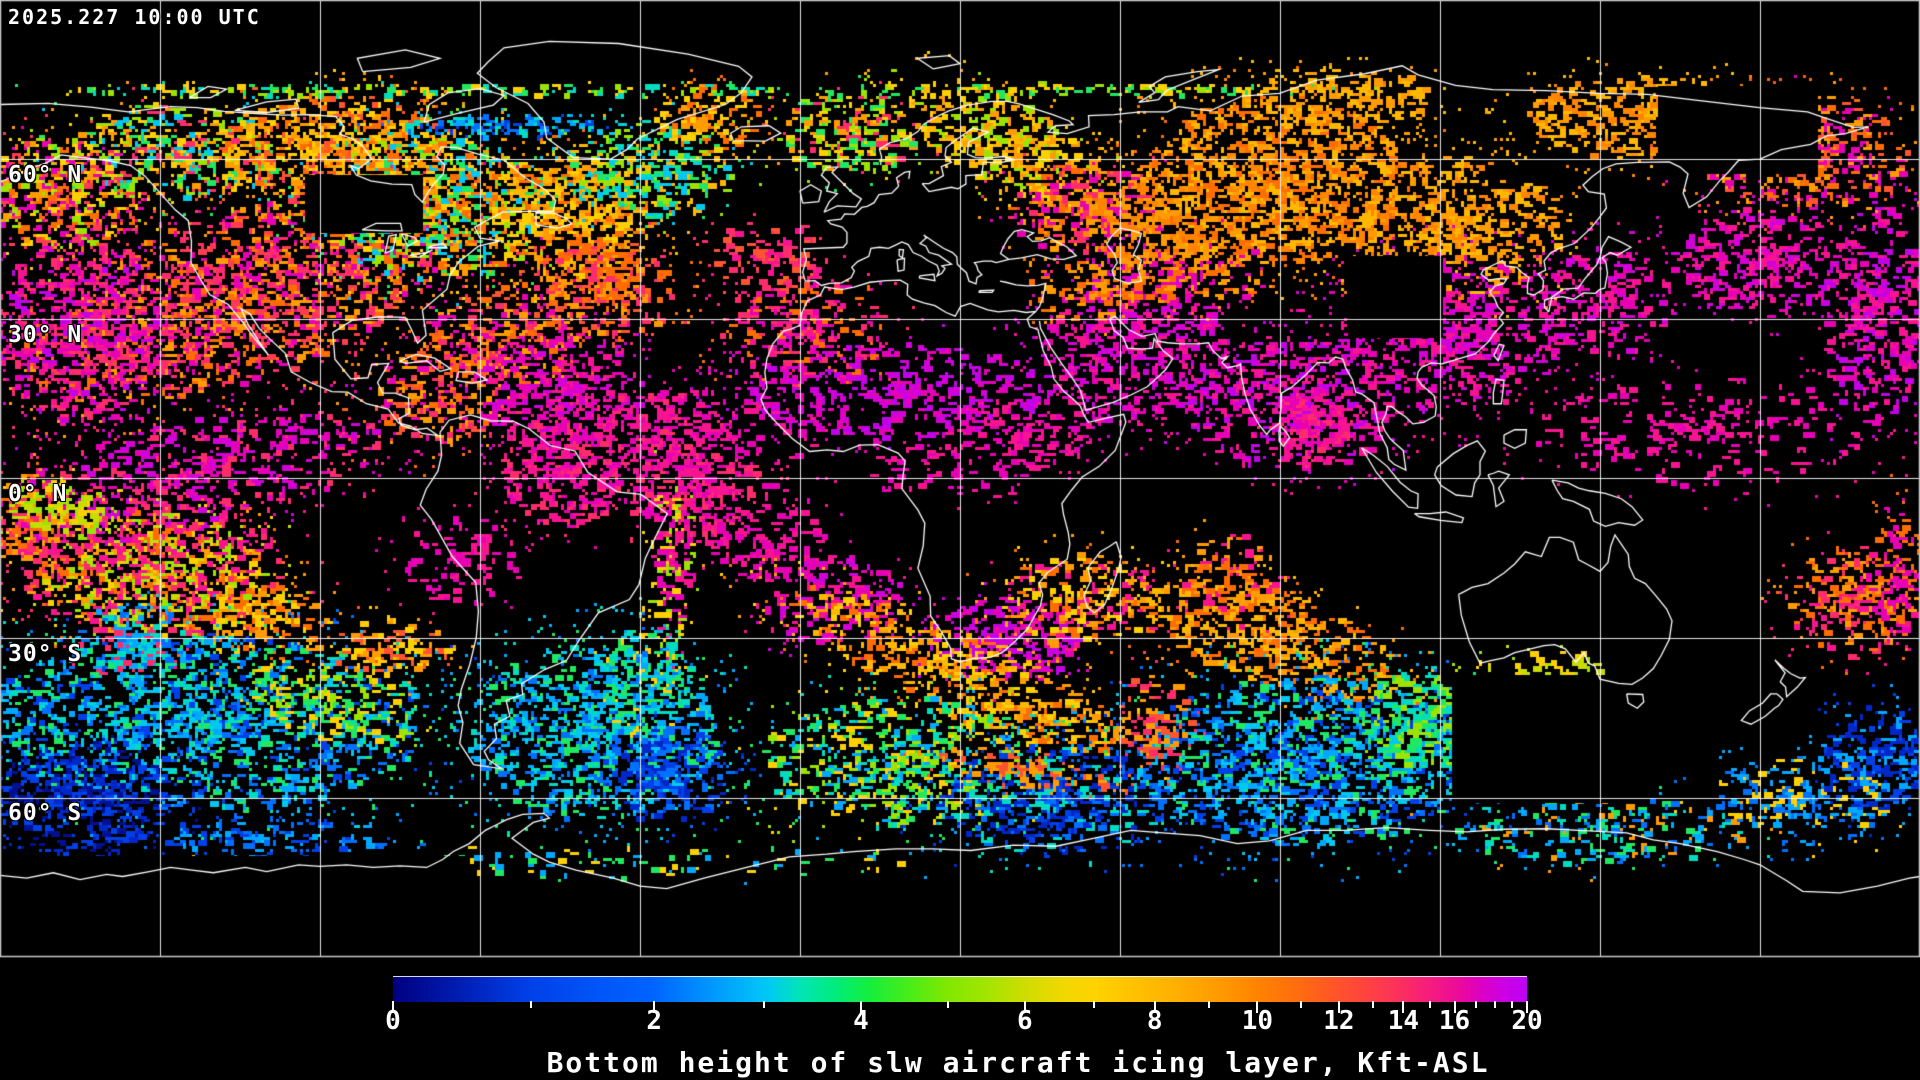 Image resolution: width=1920 pixels, height=1080 pixels. I want to click on colorbar-tick-label: 14, so click(1403, 1021).